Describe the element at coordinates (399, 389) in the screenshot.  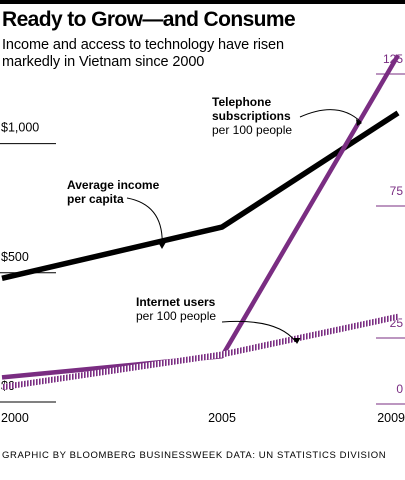
I see `right-tick-label: 0` at that location.